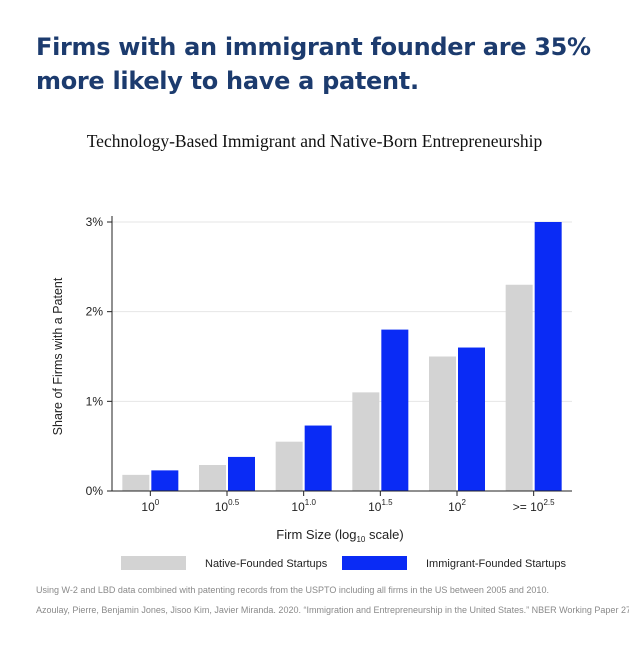 The height and width of the screenshot is (647, 629). Describe the element at coordinates (95, 312) in the screenshot. I see `y-tick-label: 2%` at that location.